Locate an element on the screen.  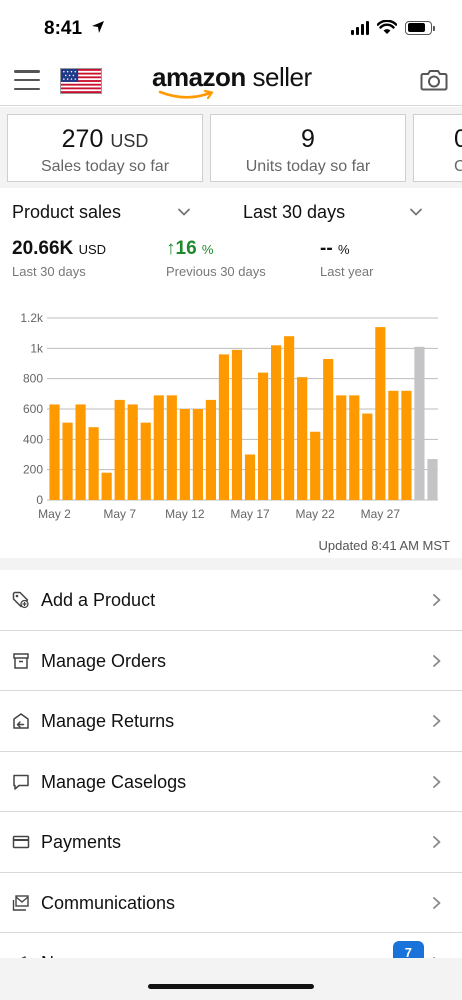
current-unit: USD is located at coordinates (92, 249).